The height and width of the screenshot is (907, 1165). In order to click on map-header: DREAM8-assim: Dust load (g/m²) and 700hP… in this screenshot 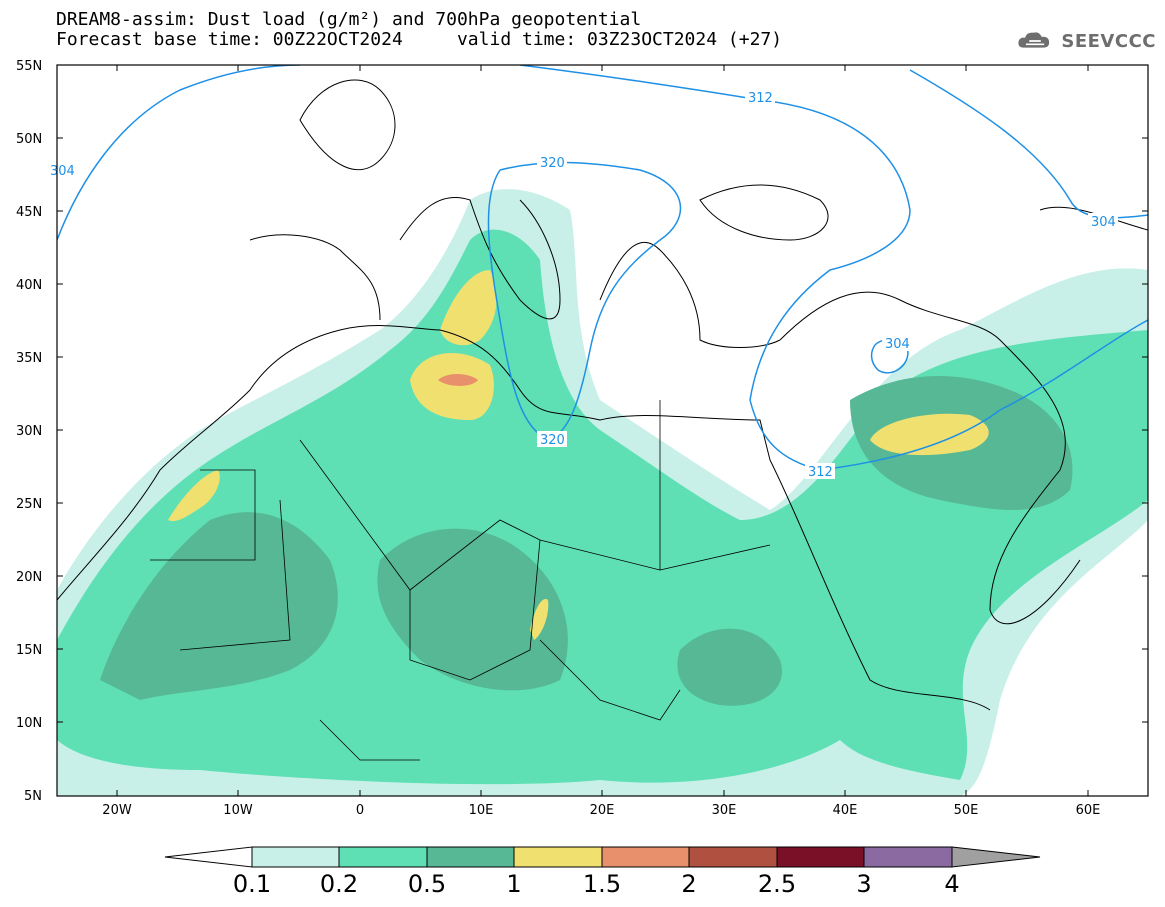, I will do `click(419, 30)`.